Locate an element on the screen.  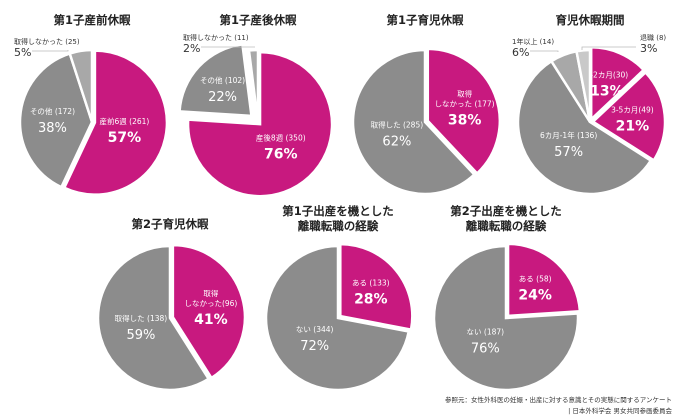
slice-percent: 41% is located at coordinates (211, 320).